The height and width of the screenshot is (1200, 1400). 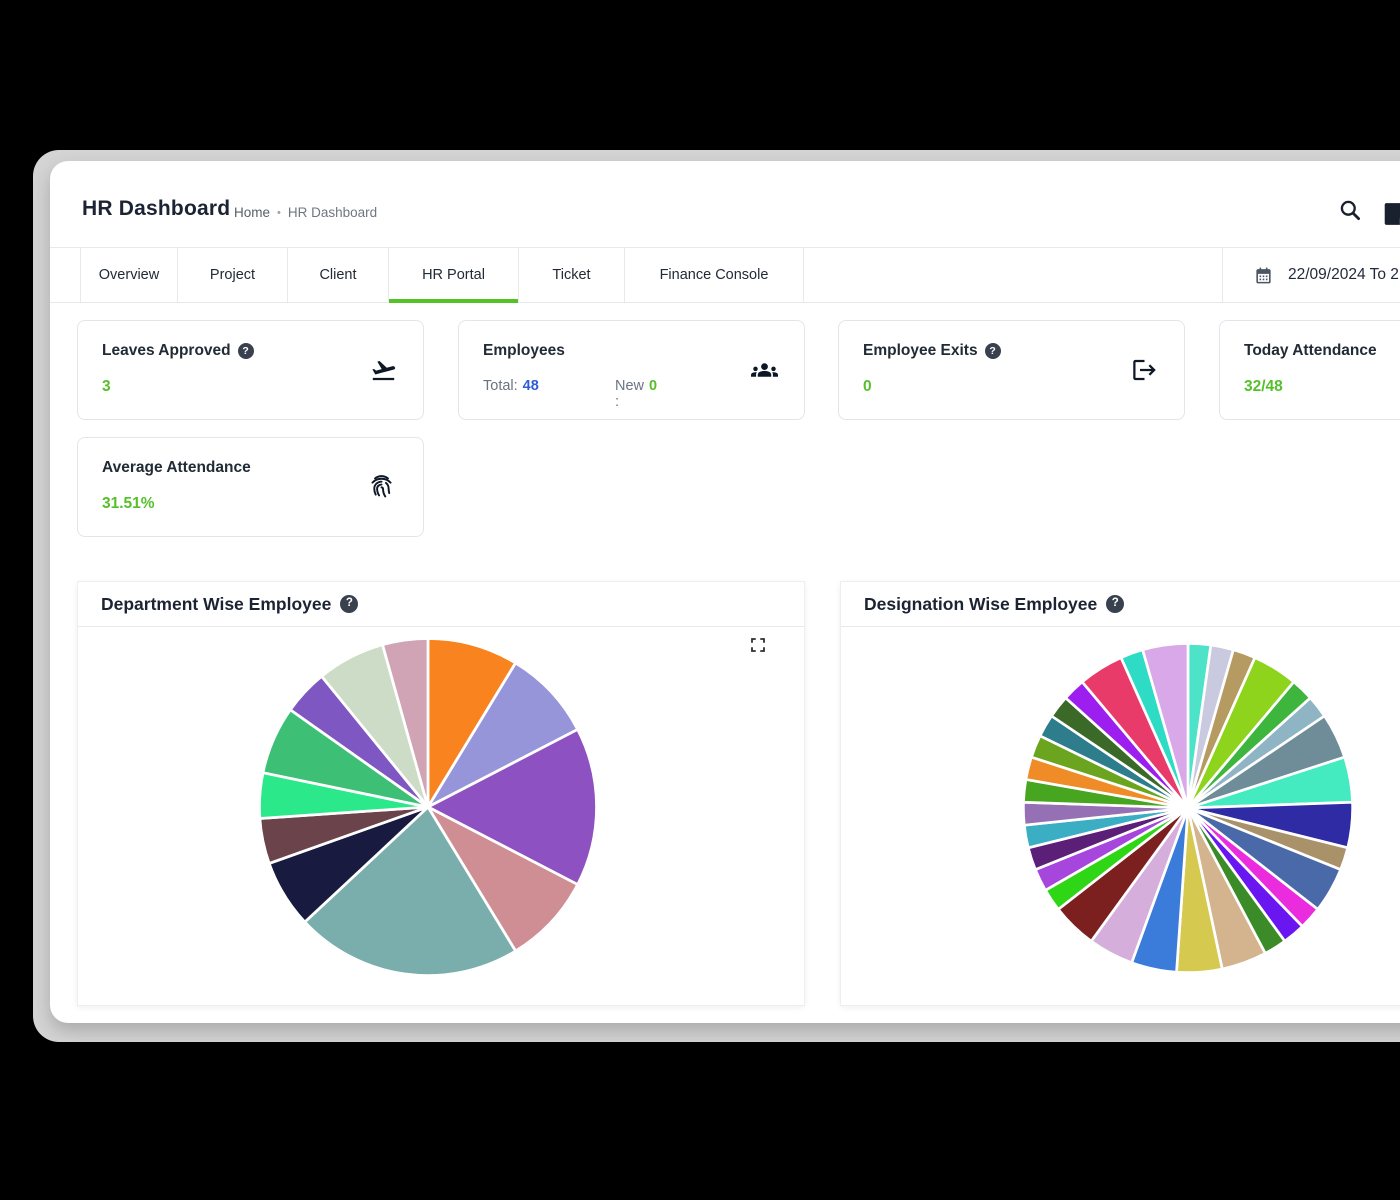 I want to click on leaves-approved-value: 3, so click(x=106, y=386).